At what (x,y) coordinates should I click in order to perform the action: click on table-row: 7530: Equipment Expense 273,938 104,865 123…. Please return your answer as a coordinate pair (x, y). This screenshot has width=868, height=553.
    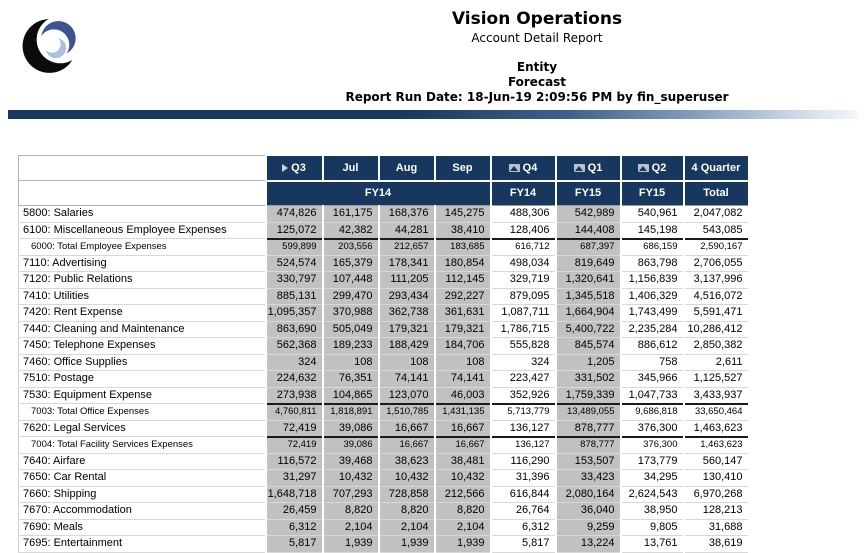
    Looking at the image, I should click on (383, 395).